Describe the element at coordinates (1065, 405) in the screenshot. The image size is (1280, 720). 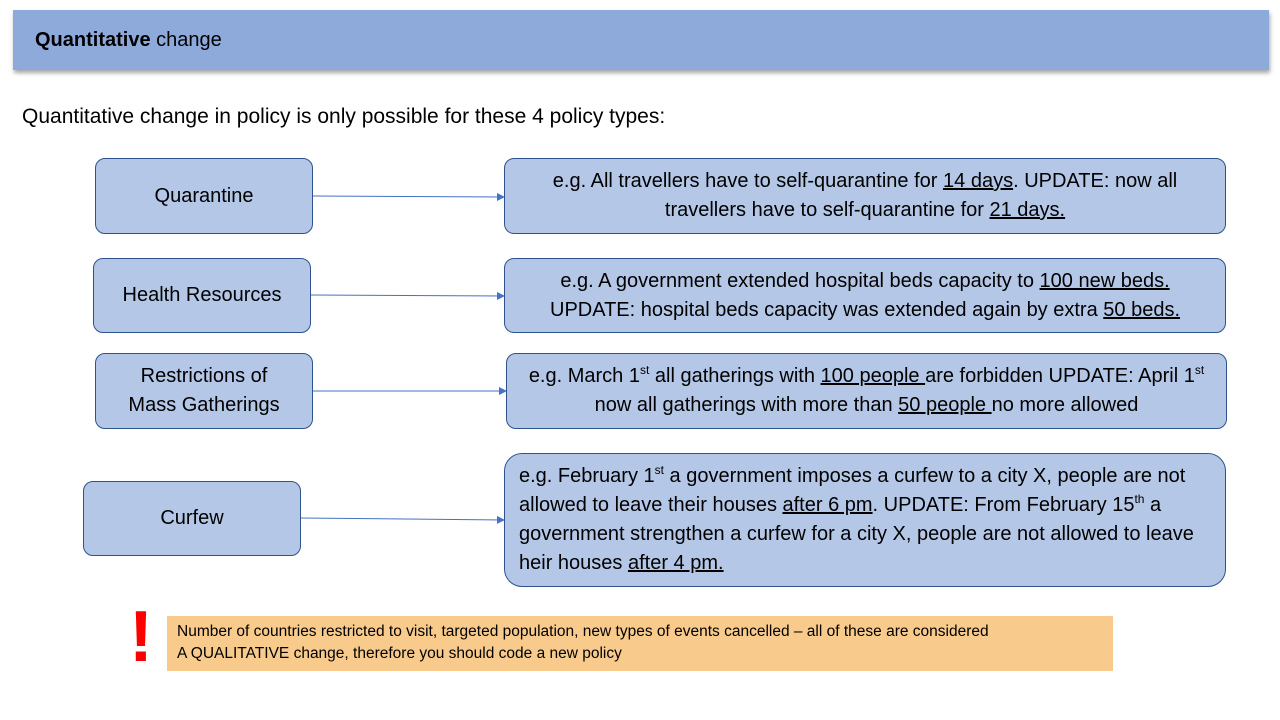
I see `example-segment: no more allowed` at that location.